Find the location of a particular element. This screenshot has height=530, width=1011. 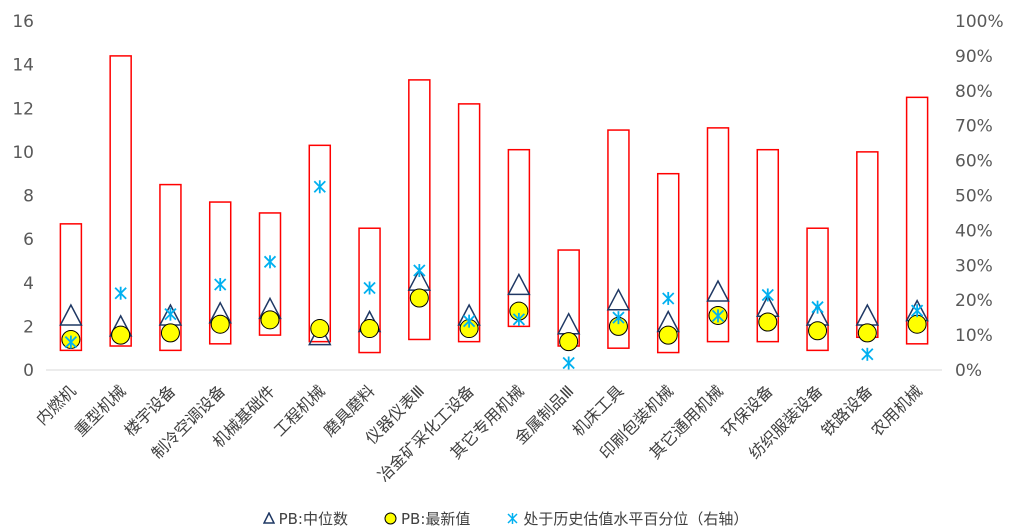

category-label: 农用机械 is located at coordinates (896, 410).